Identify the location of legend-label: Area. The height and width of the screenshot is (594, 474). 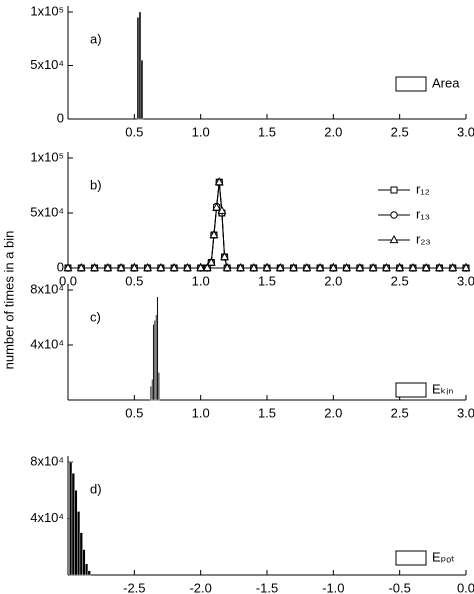
(446, 82).